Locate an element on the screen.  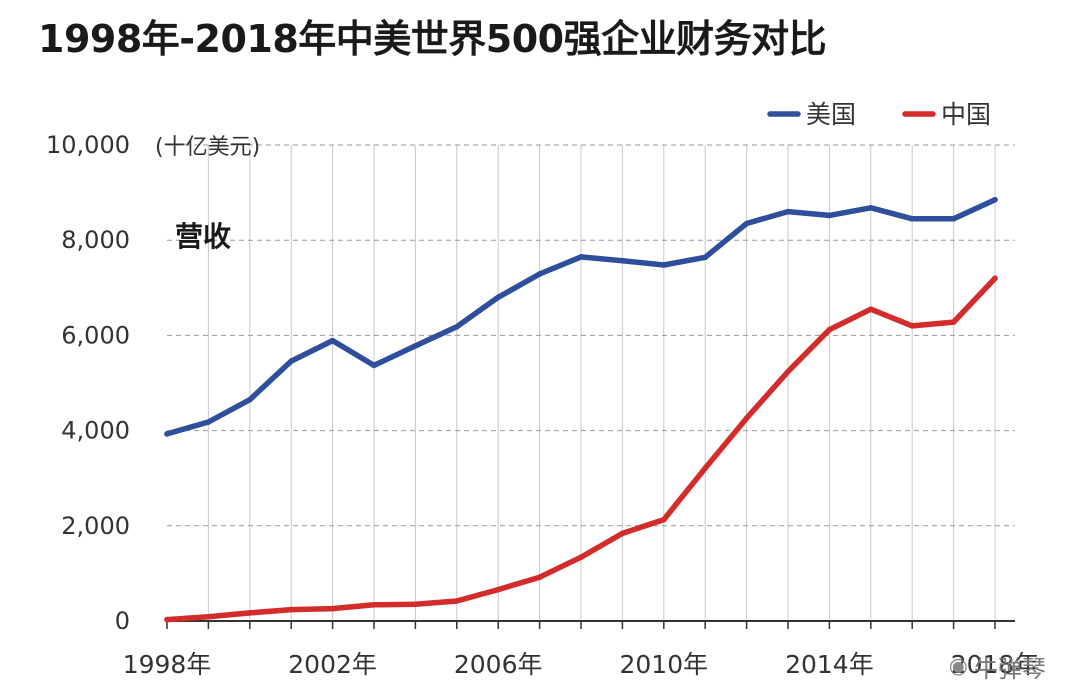
x-tick-label: 1998年 is located at coordinates (167, 664).